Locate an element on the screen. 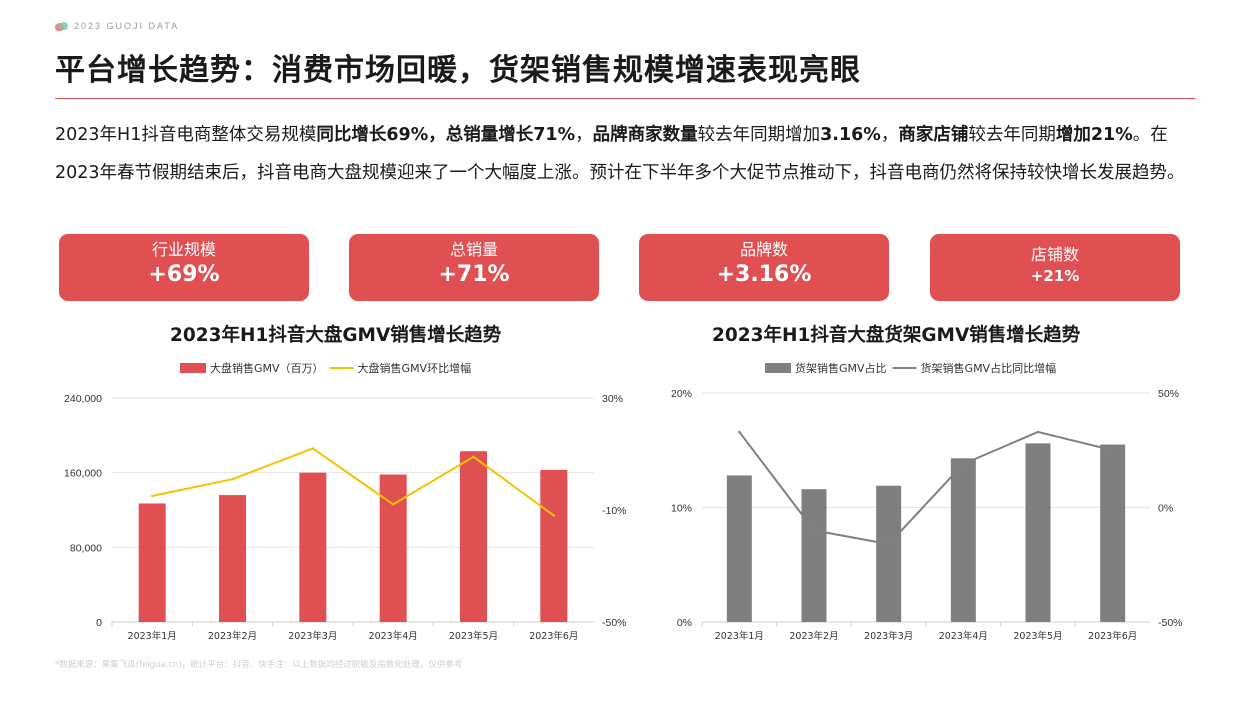  gmv-x-tick-label: 2023年2月 is located at coordinates (232, 636).